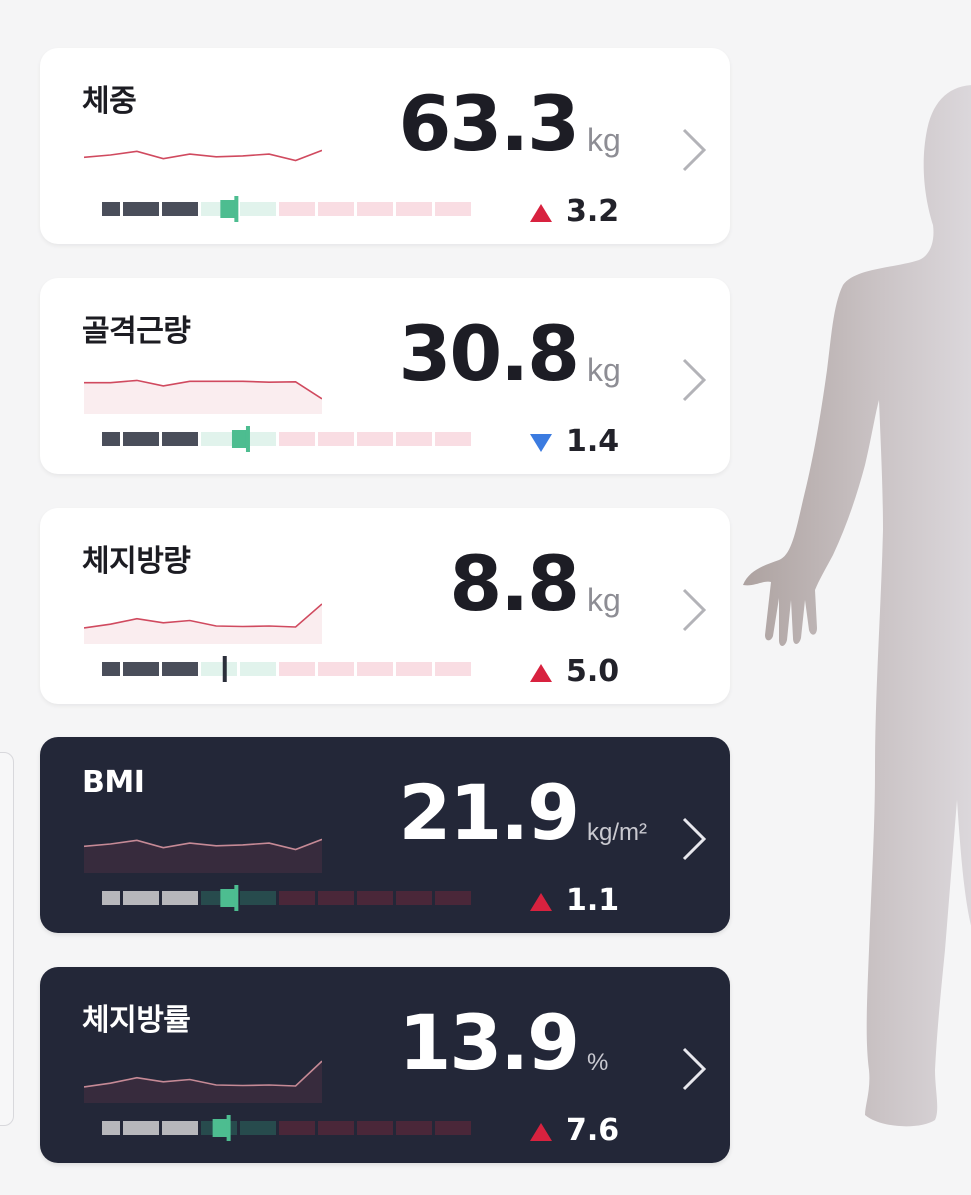  Describe the element at coordinates (113, 782) in the screenshot. I see `metric-label: BMI` at that location.